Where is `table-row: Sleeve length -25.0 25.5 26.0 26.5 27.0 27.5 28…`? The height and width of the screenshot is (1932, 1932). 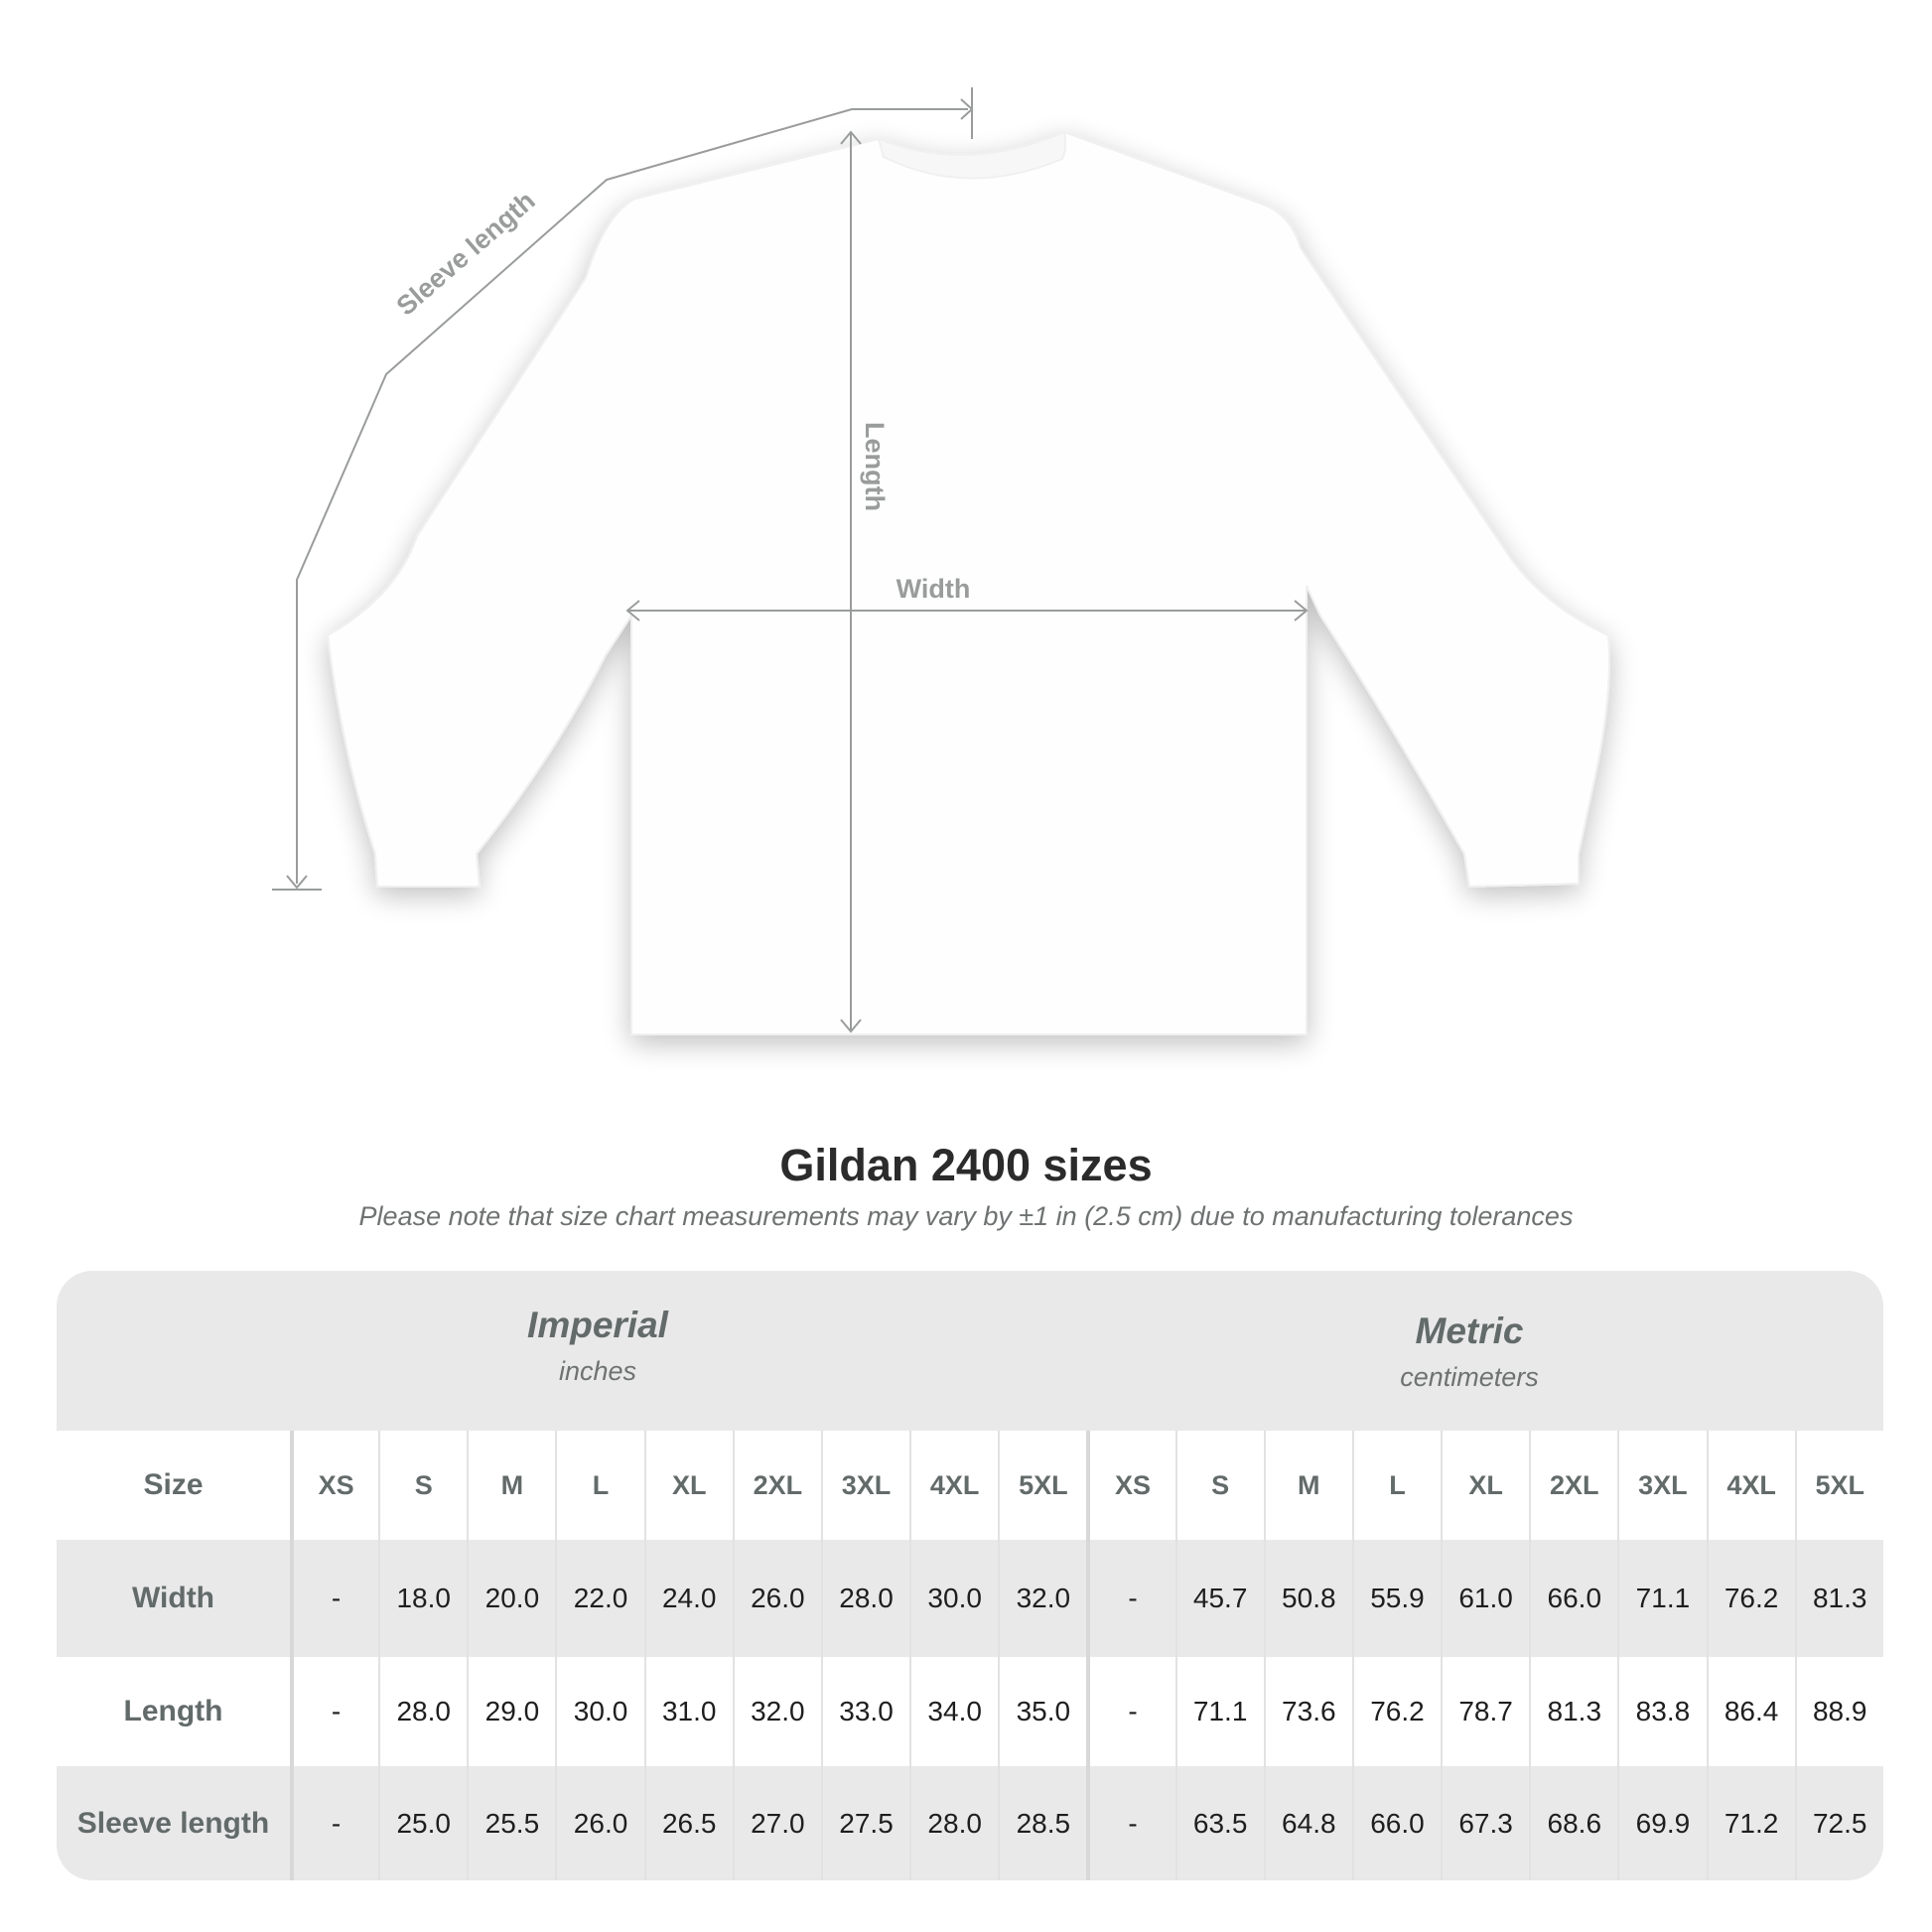 table-row: Sleeve length -25.0 25.5 26.0 26.5 27.0 27.5 28… is located at coordinates (970, 1823).